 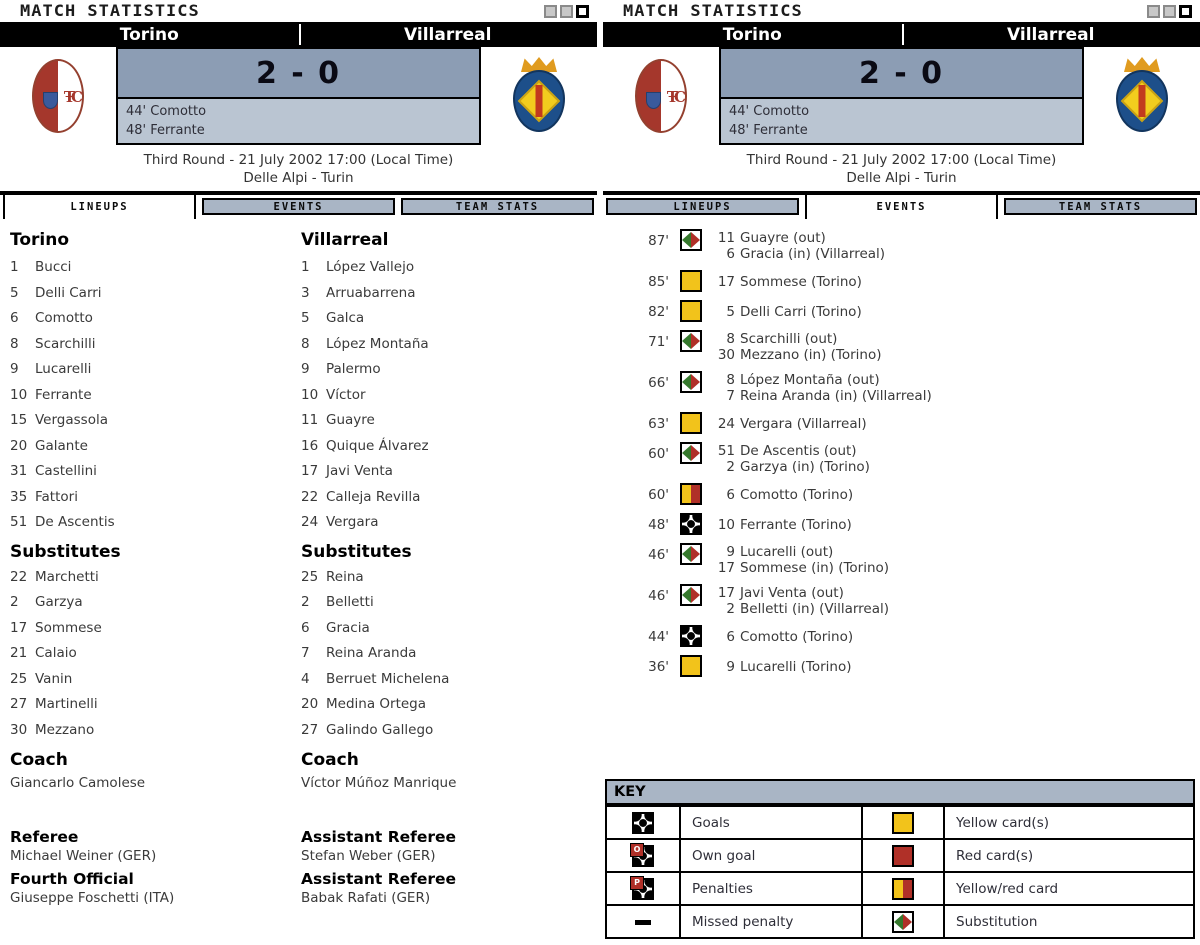 I want to click on event-row: 66' 8 López Montaña (out) 7 Rein, so click(x=901, y=387).